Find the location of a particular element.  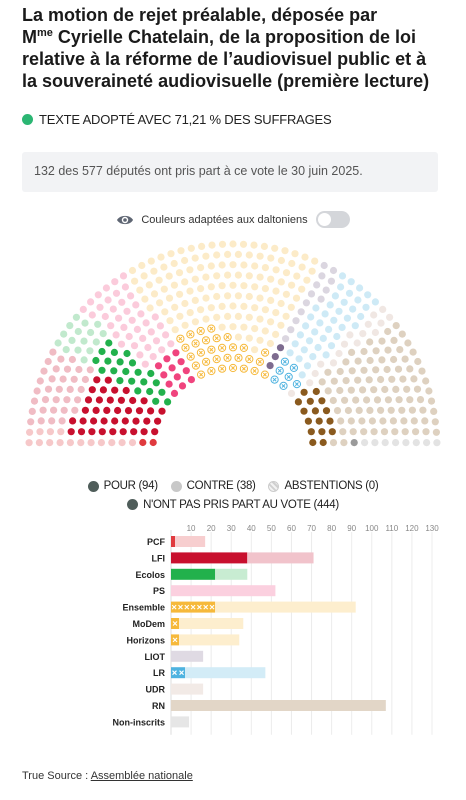

category-label: RN is located at coordinates (158, 706).